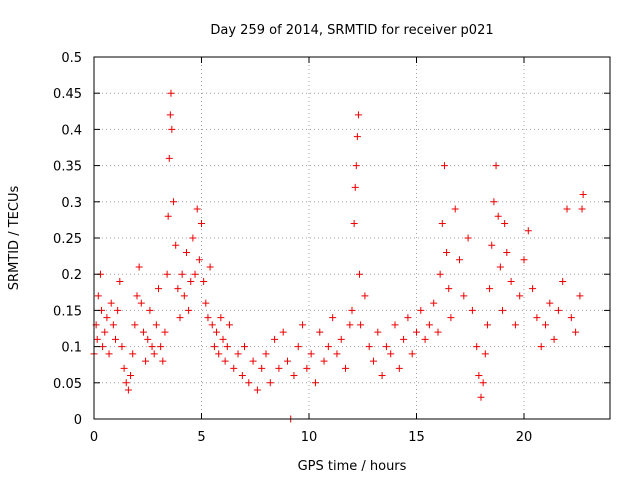 The image size is (640, 480). Describe the element at coordinates (94, 437) in the screenshot. I see `x-tick-label: 0` at that location.